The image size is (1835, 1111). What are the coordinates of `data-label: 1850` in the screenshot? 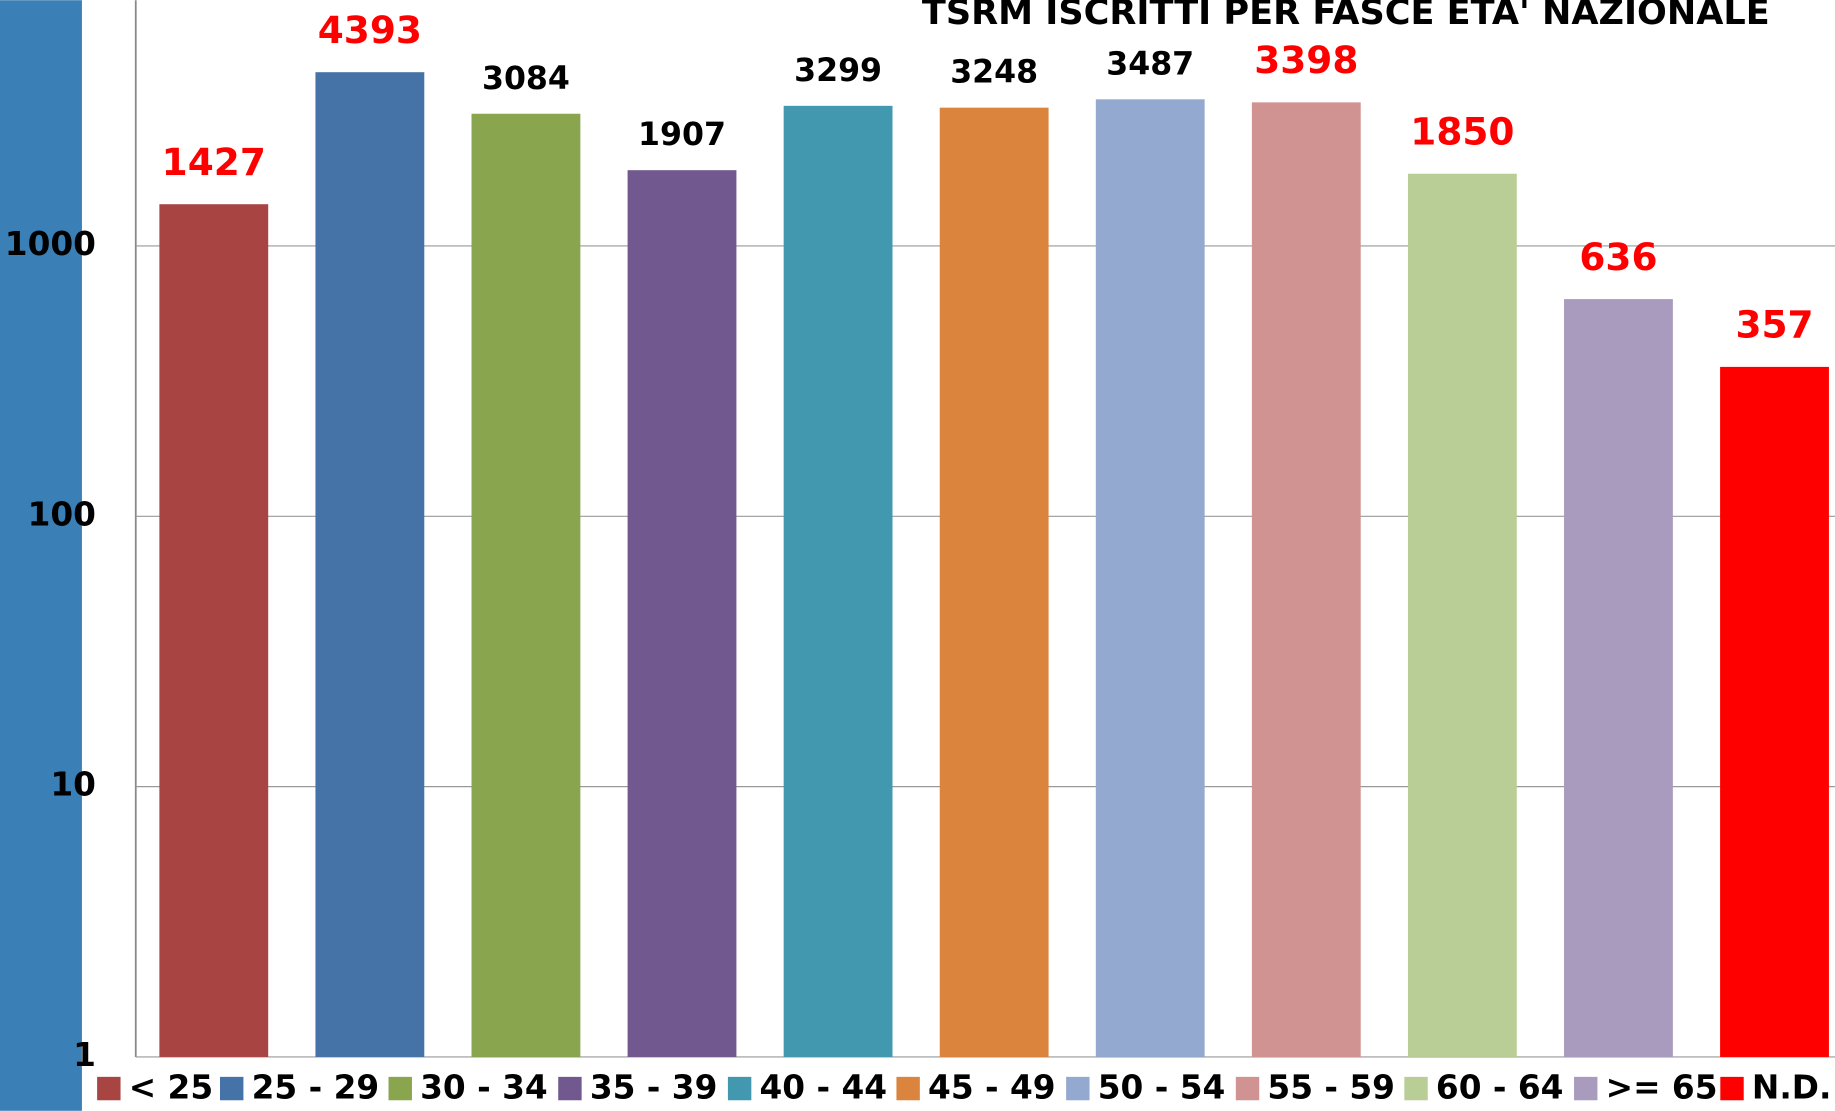 It's located at (1462, 131).